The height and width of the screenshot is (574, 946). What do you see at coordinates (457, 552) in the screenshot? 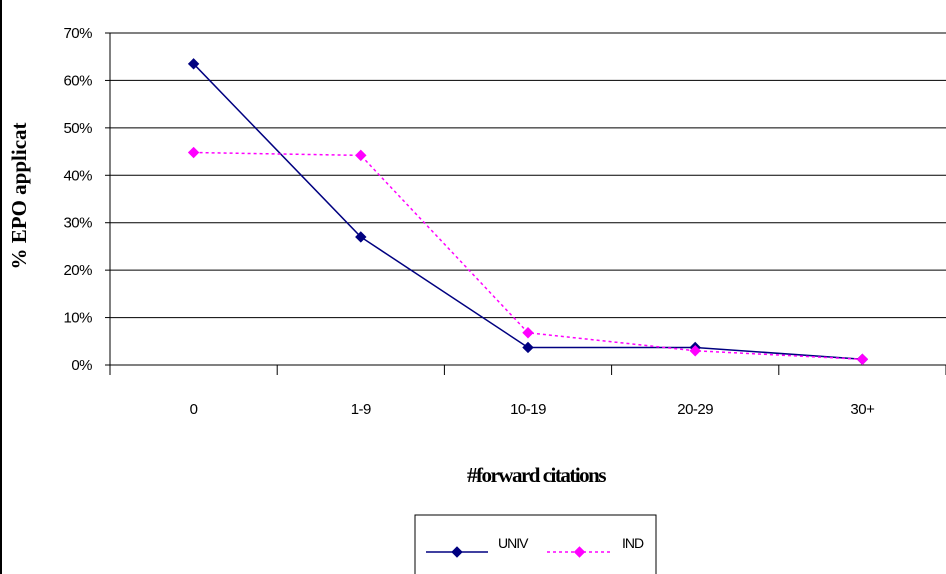
I see `legend-marker-univ` at bounding box center [457, 552].